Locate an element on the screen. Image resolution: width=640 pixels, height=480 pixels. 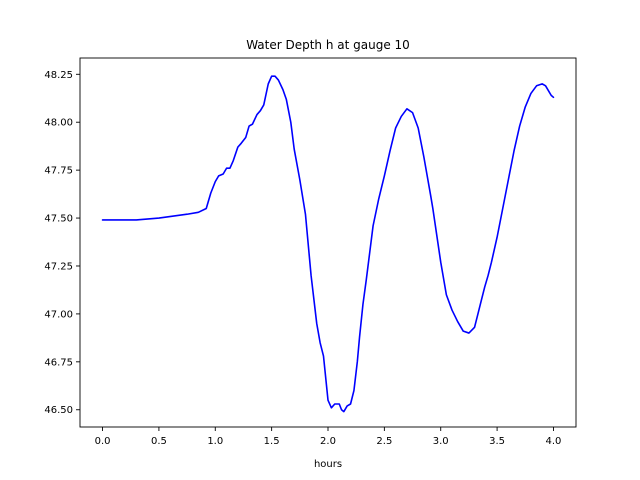
x-tick-label: 1.5 is located at coordinates (272, 441).